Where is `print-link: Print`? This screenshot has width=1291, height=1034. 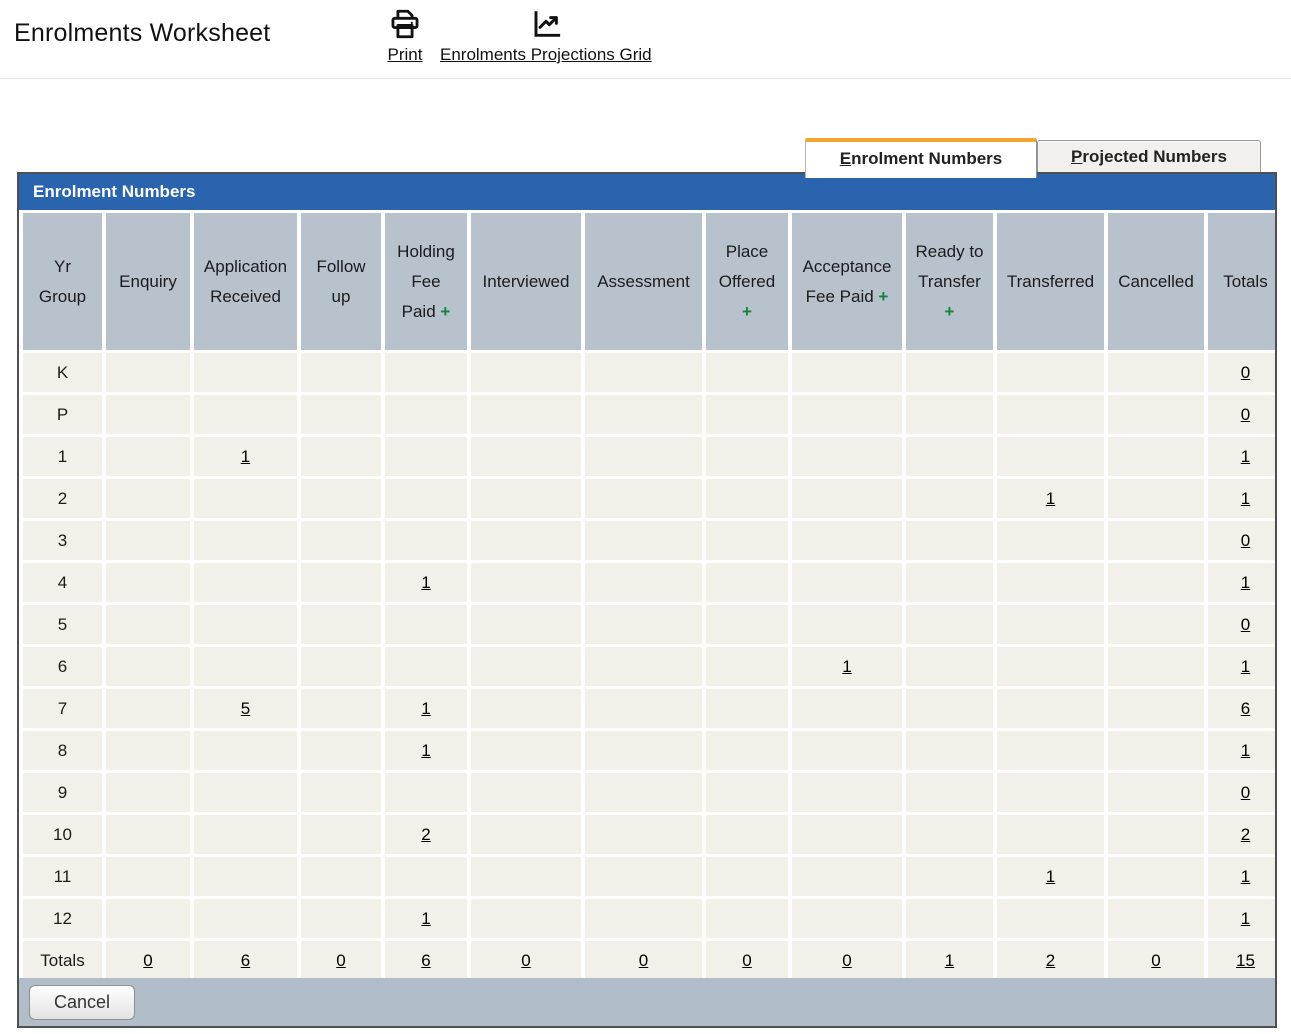 print-link: Print is located at coordinates (405, 34).